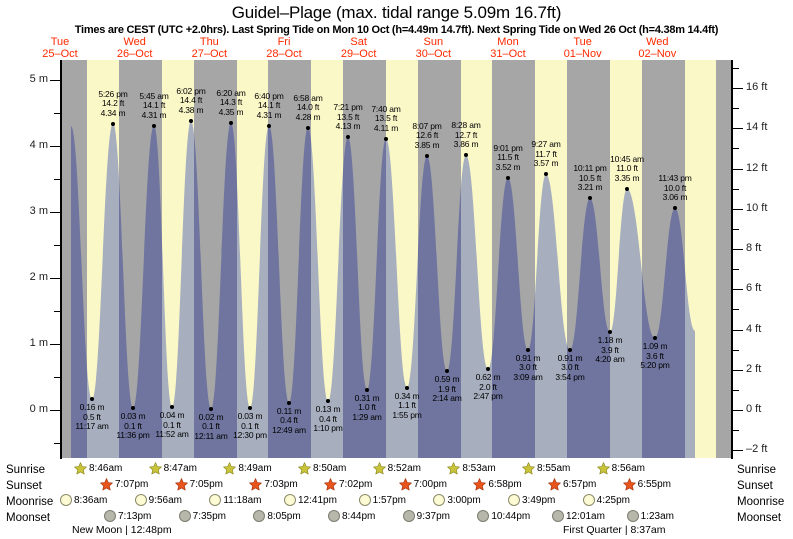  What do you see at coordinates (124, 484) in the screenshot?
I see `sunset-event: 7:07pm` at bounding box center [124, 484].